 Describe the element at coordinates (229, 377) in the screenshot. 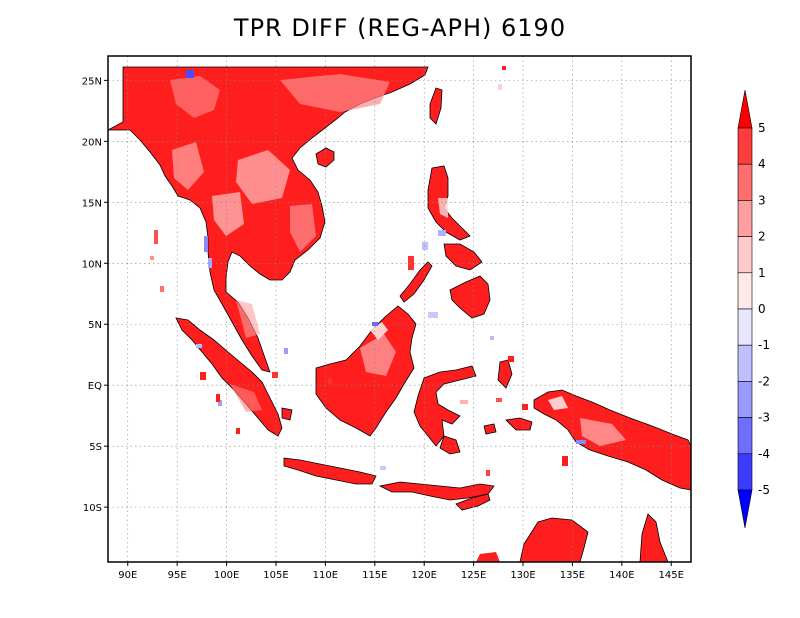

I see `sumatra-island` at that location.